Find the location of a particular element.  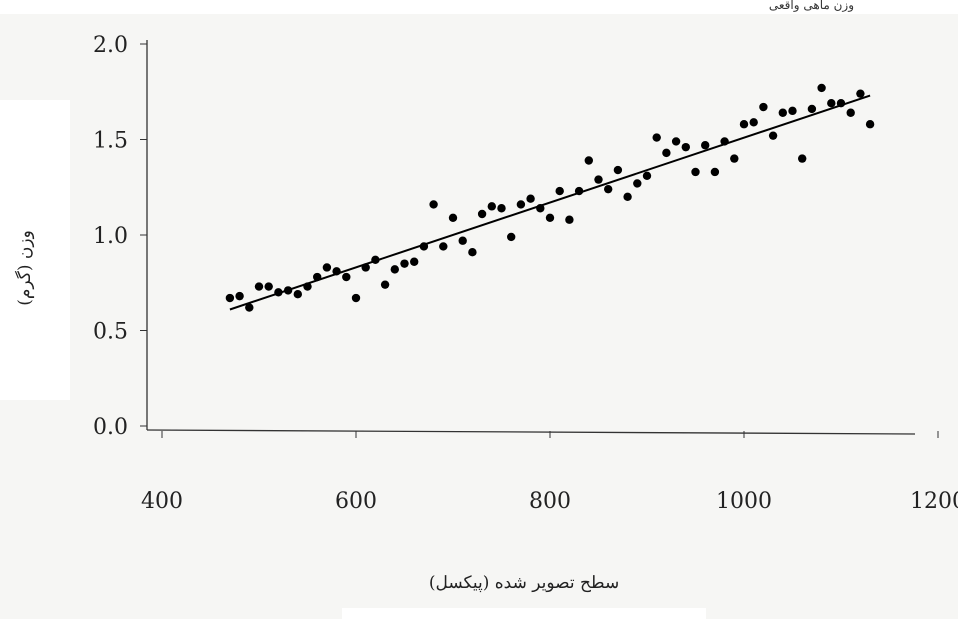

y-tick-label: 0.0 is located at coordinates (110, 427).